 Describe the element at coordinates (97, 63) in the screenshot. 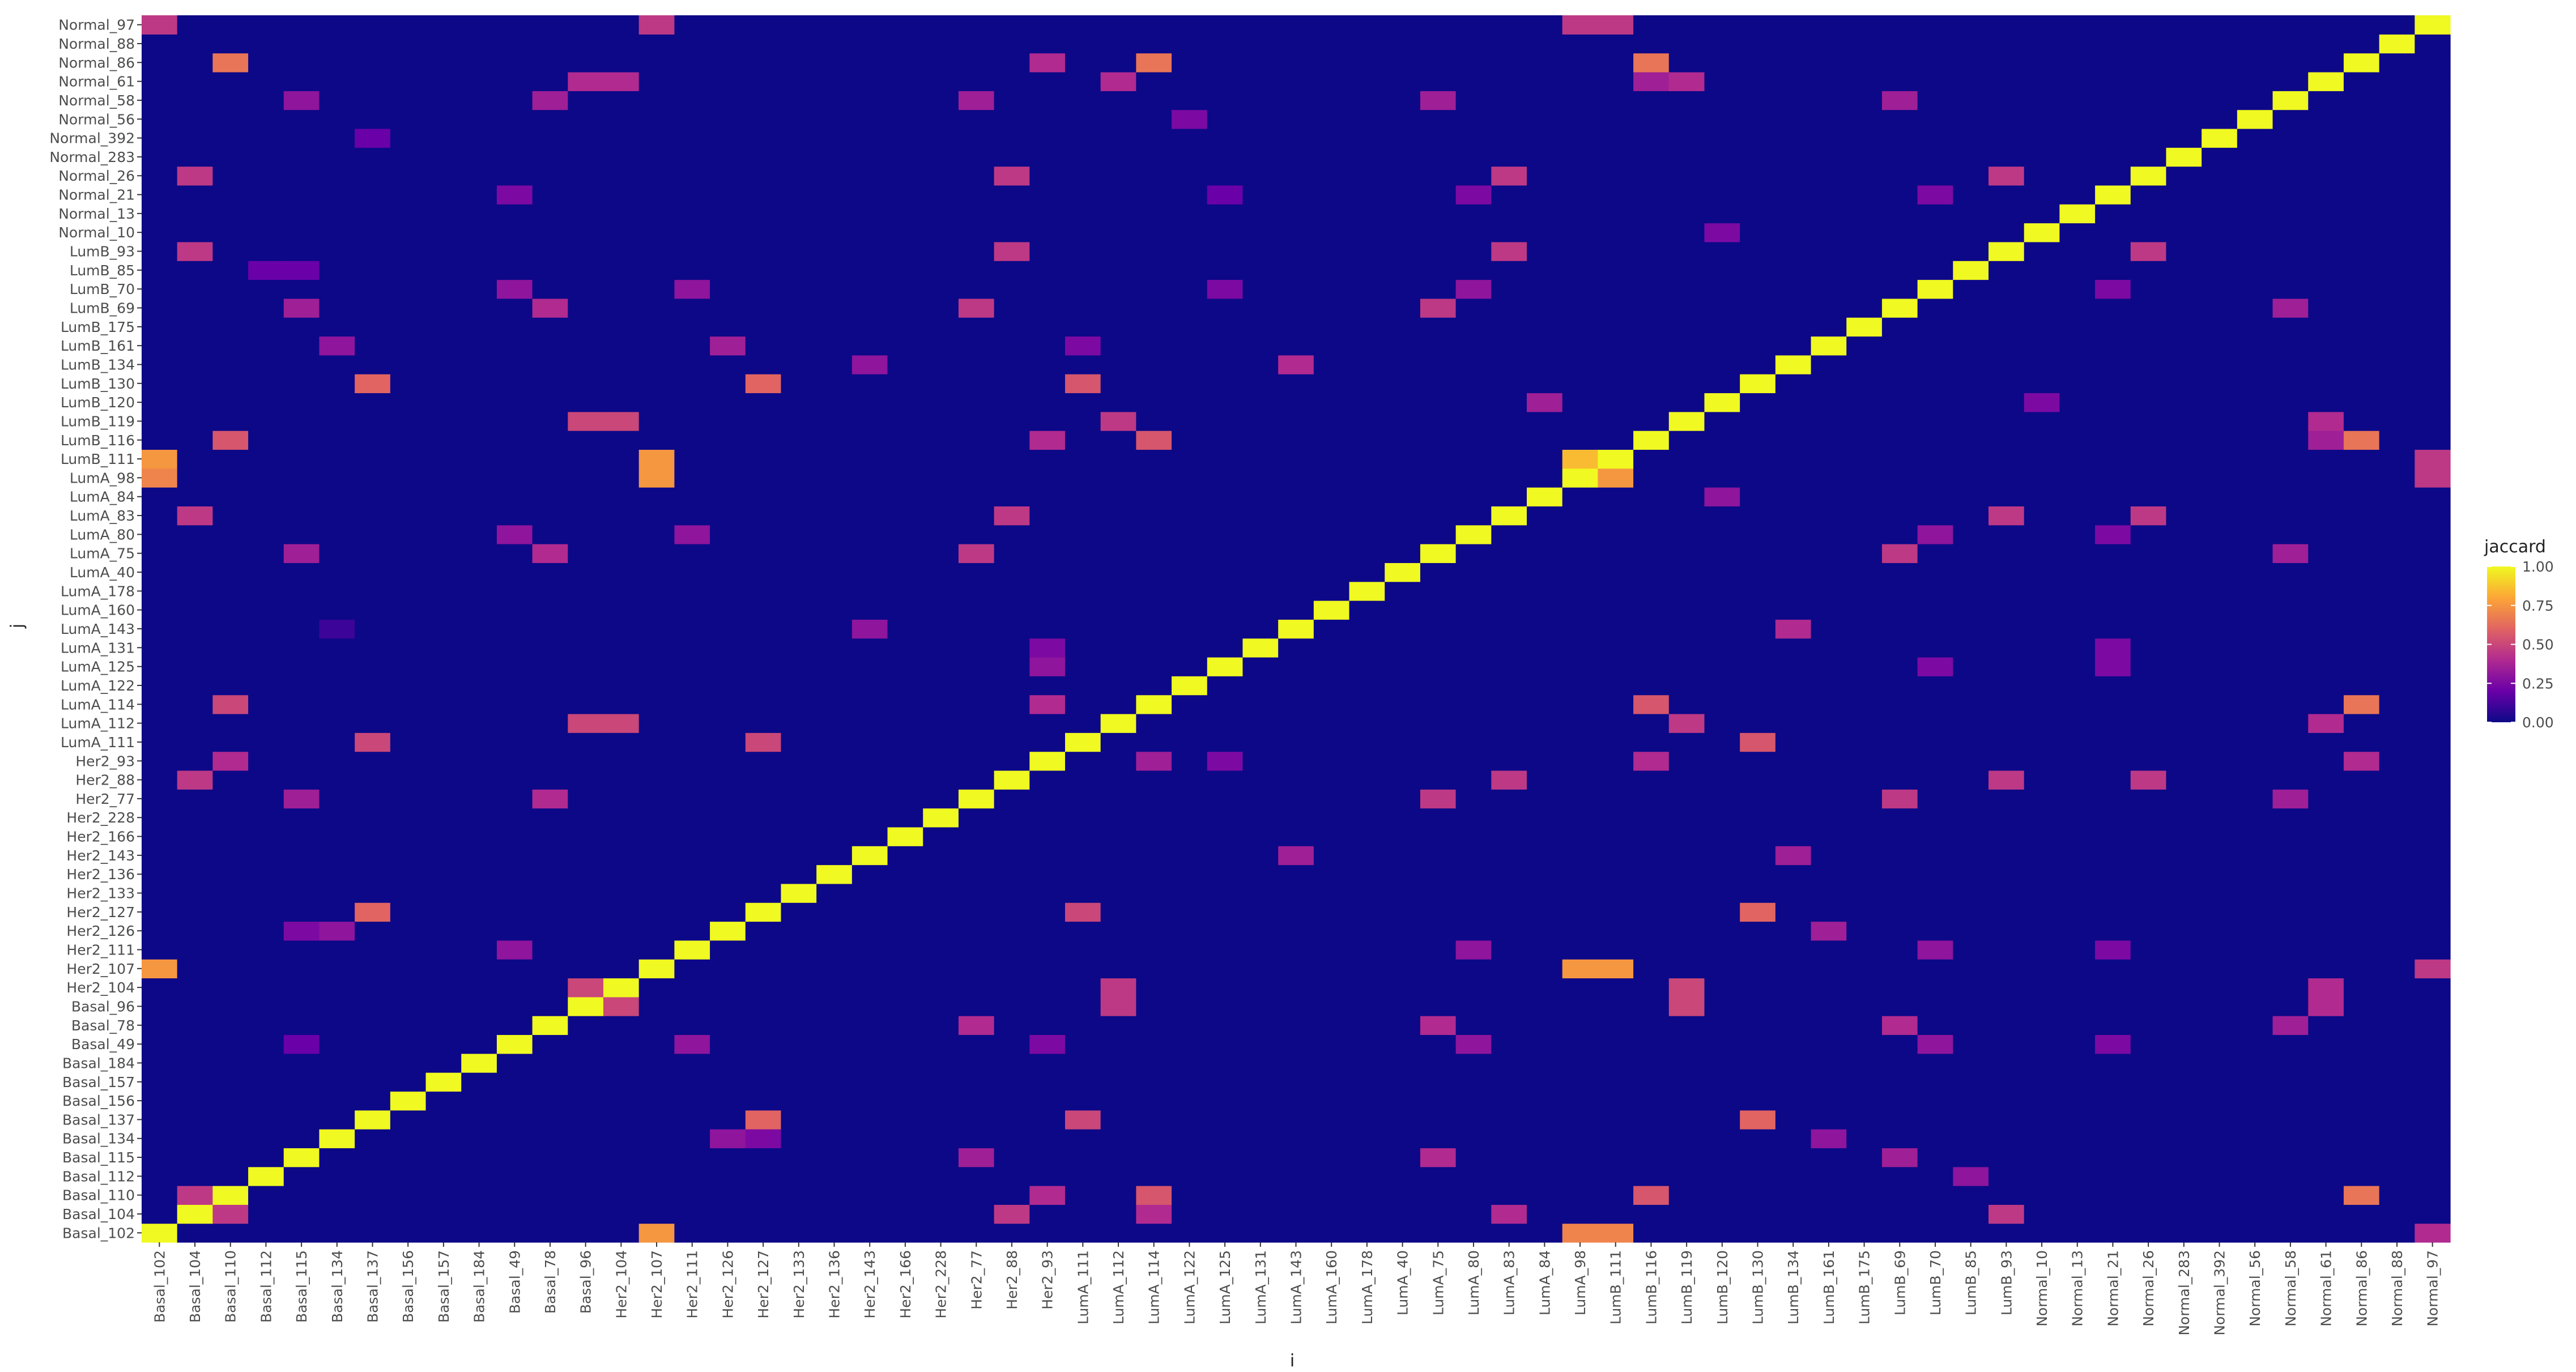

I see `y-tick-label: Normal_86` at that location.